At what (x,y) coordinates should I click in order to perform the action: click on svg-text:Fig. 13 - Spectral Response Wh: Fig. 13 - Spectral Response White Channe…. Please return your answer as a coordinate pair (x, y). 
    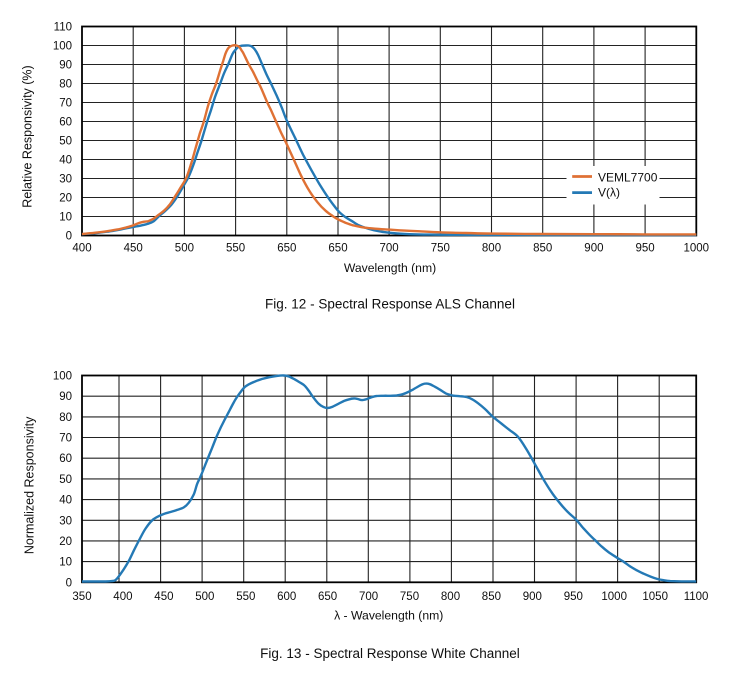
    Looking at the image, I should click on (390, 653).